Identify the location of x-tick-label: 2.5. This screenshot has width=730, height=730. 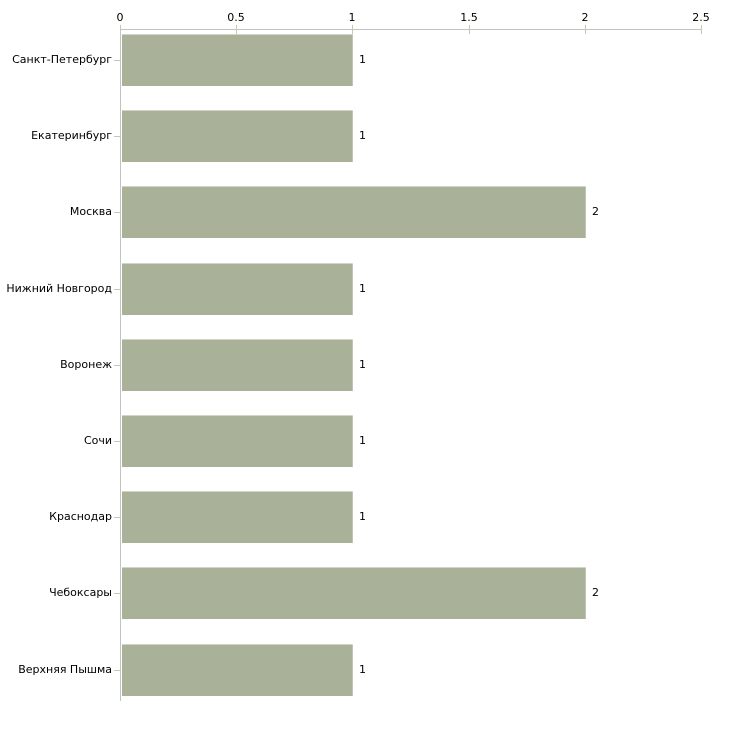
(701, 17).